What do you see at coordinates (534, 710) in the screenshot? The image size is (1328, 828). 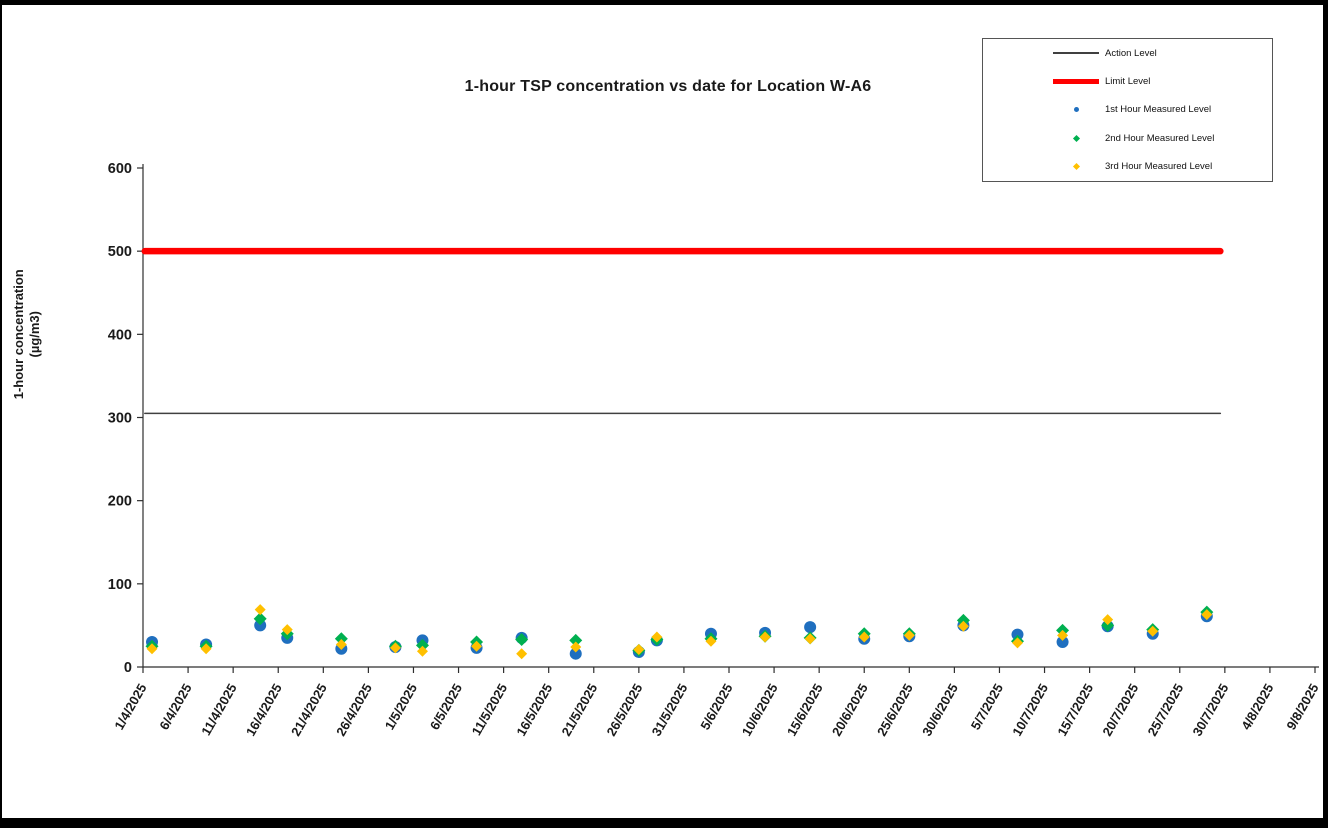 I see `x-axis-tick-label: 16/5/2025` at bounding box center [534, 710].